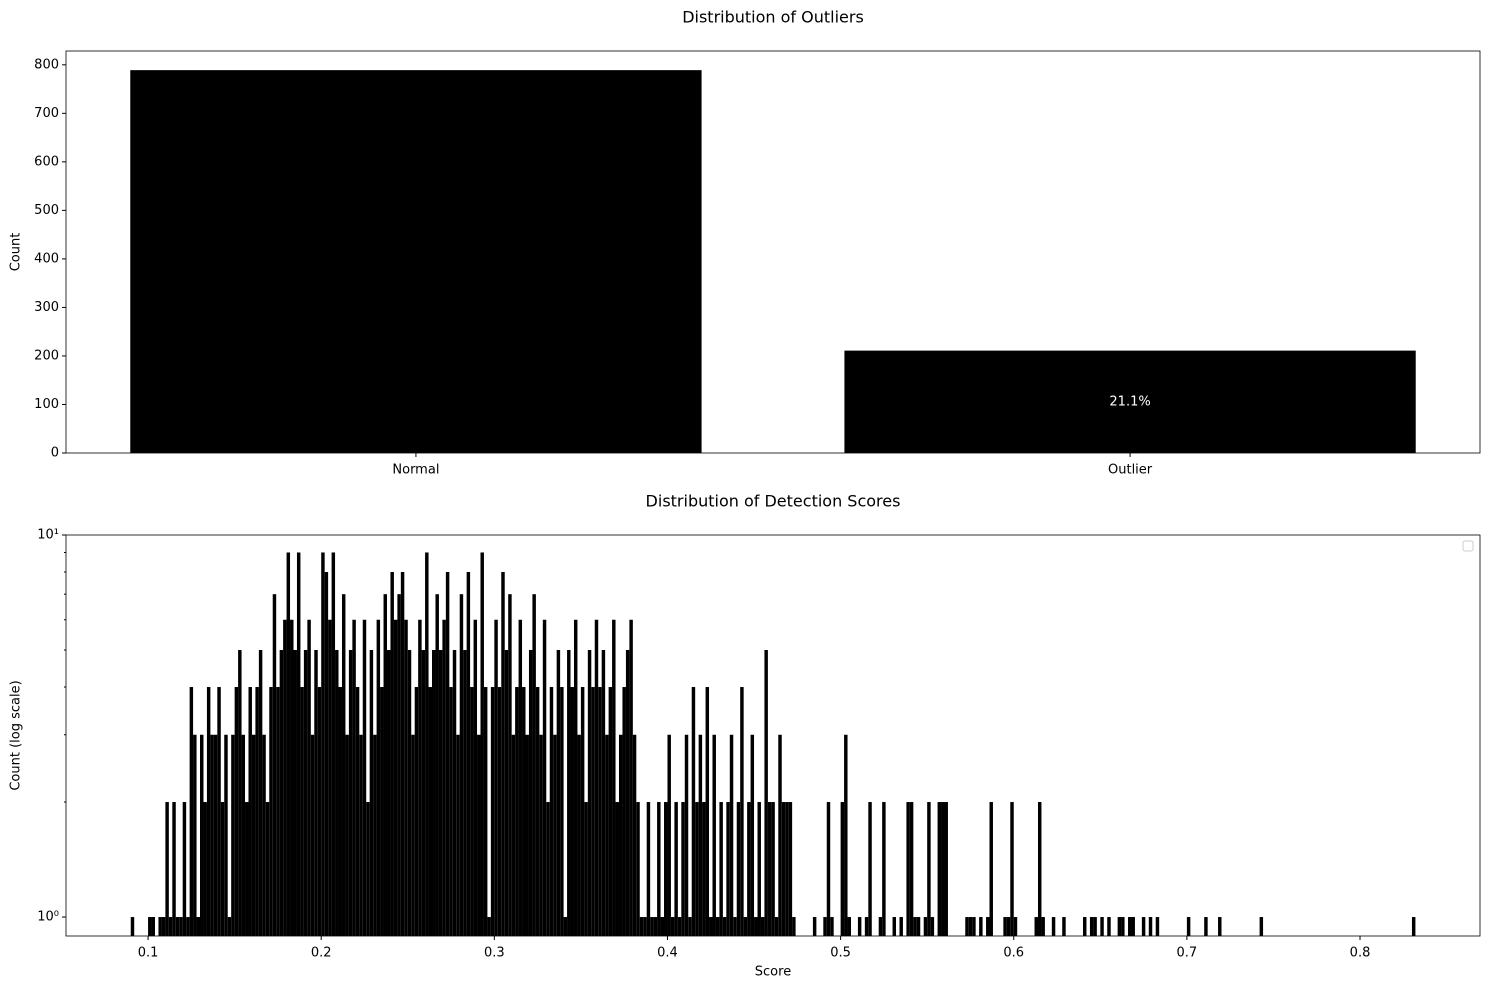 The width and height of the screenshot is (1490, 989). Describe the element at coordinates (1468, 546) in the screenshot. I see `legend` at that location.